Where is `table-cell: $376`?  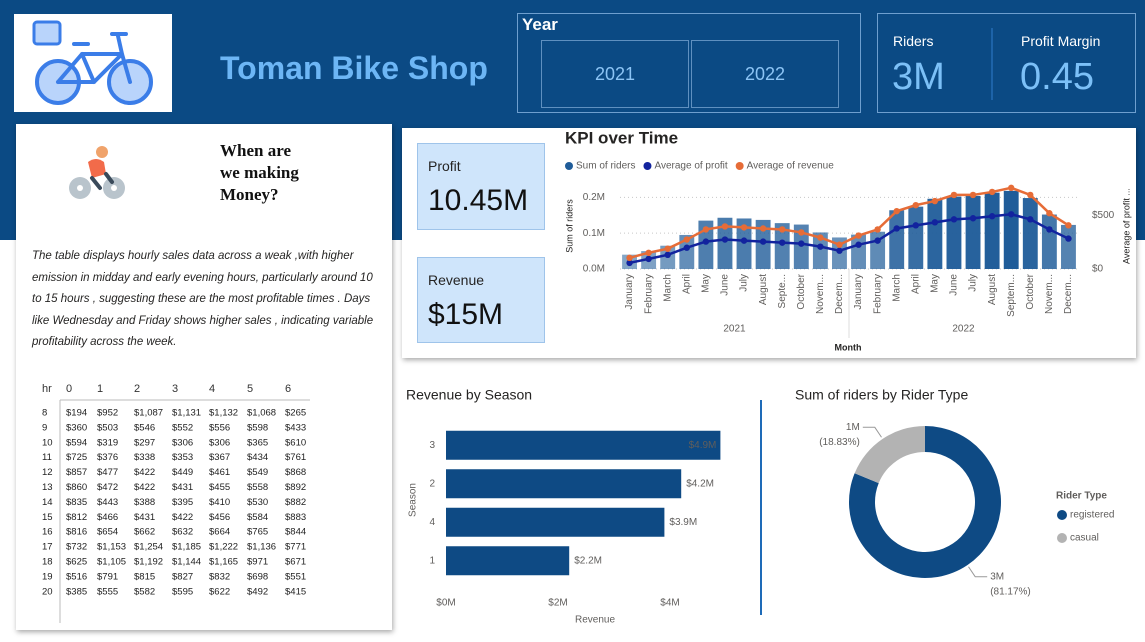 table-cell: $376 is located at coordinates (107, 457).